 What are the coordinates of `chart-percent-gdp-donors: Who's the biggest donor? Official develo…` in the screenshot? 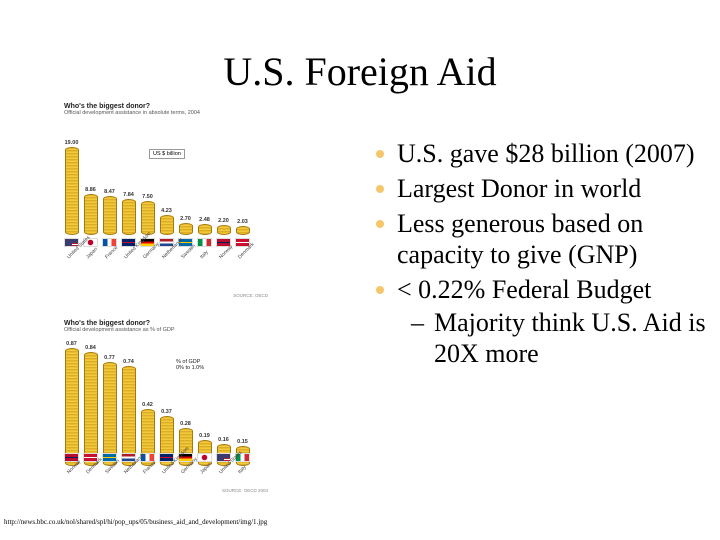 It's located at (169, 410).